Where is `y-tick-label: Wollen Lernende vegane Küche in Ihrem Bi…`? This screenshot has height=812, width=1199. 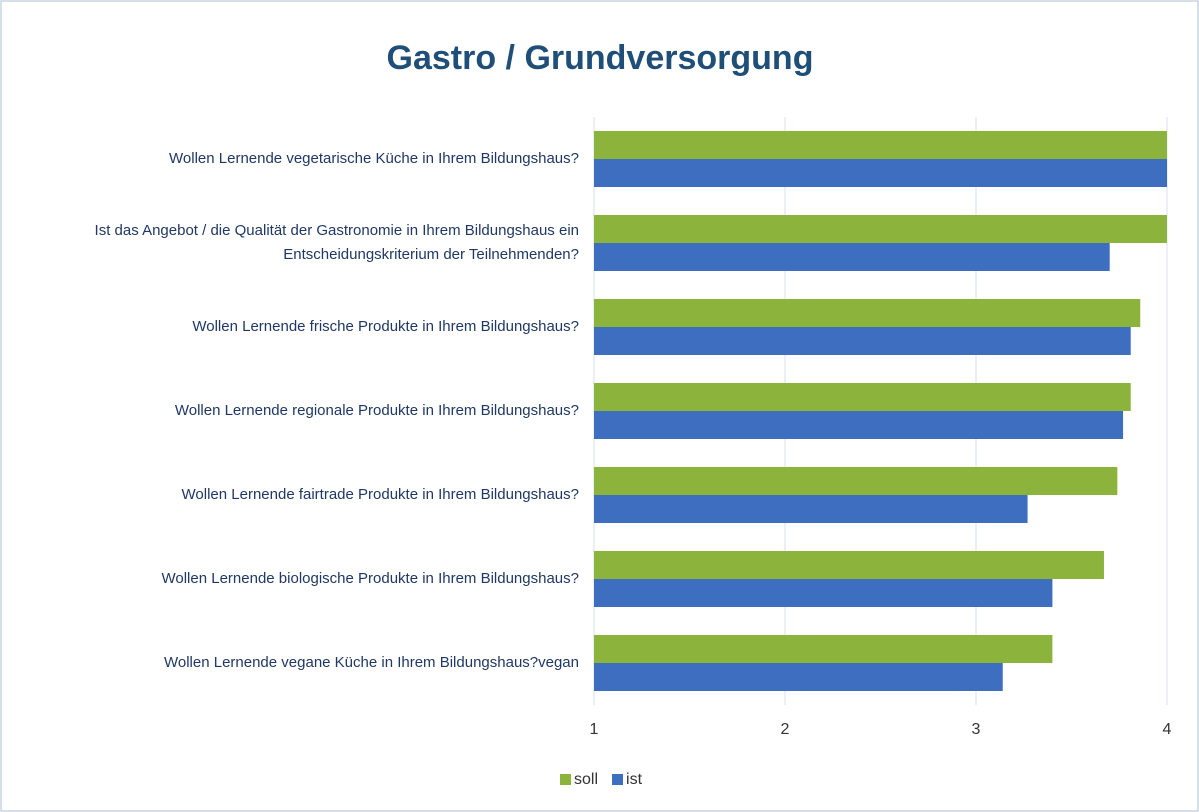
y-tick-label: Wollen Lernende vegane Küche in Ihrem Bi… is located at coordinates (371, 662).